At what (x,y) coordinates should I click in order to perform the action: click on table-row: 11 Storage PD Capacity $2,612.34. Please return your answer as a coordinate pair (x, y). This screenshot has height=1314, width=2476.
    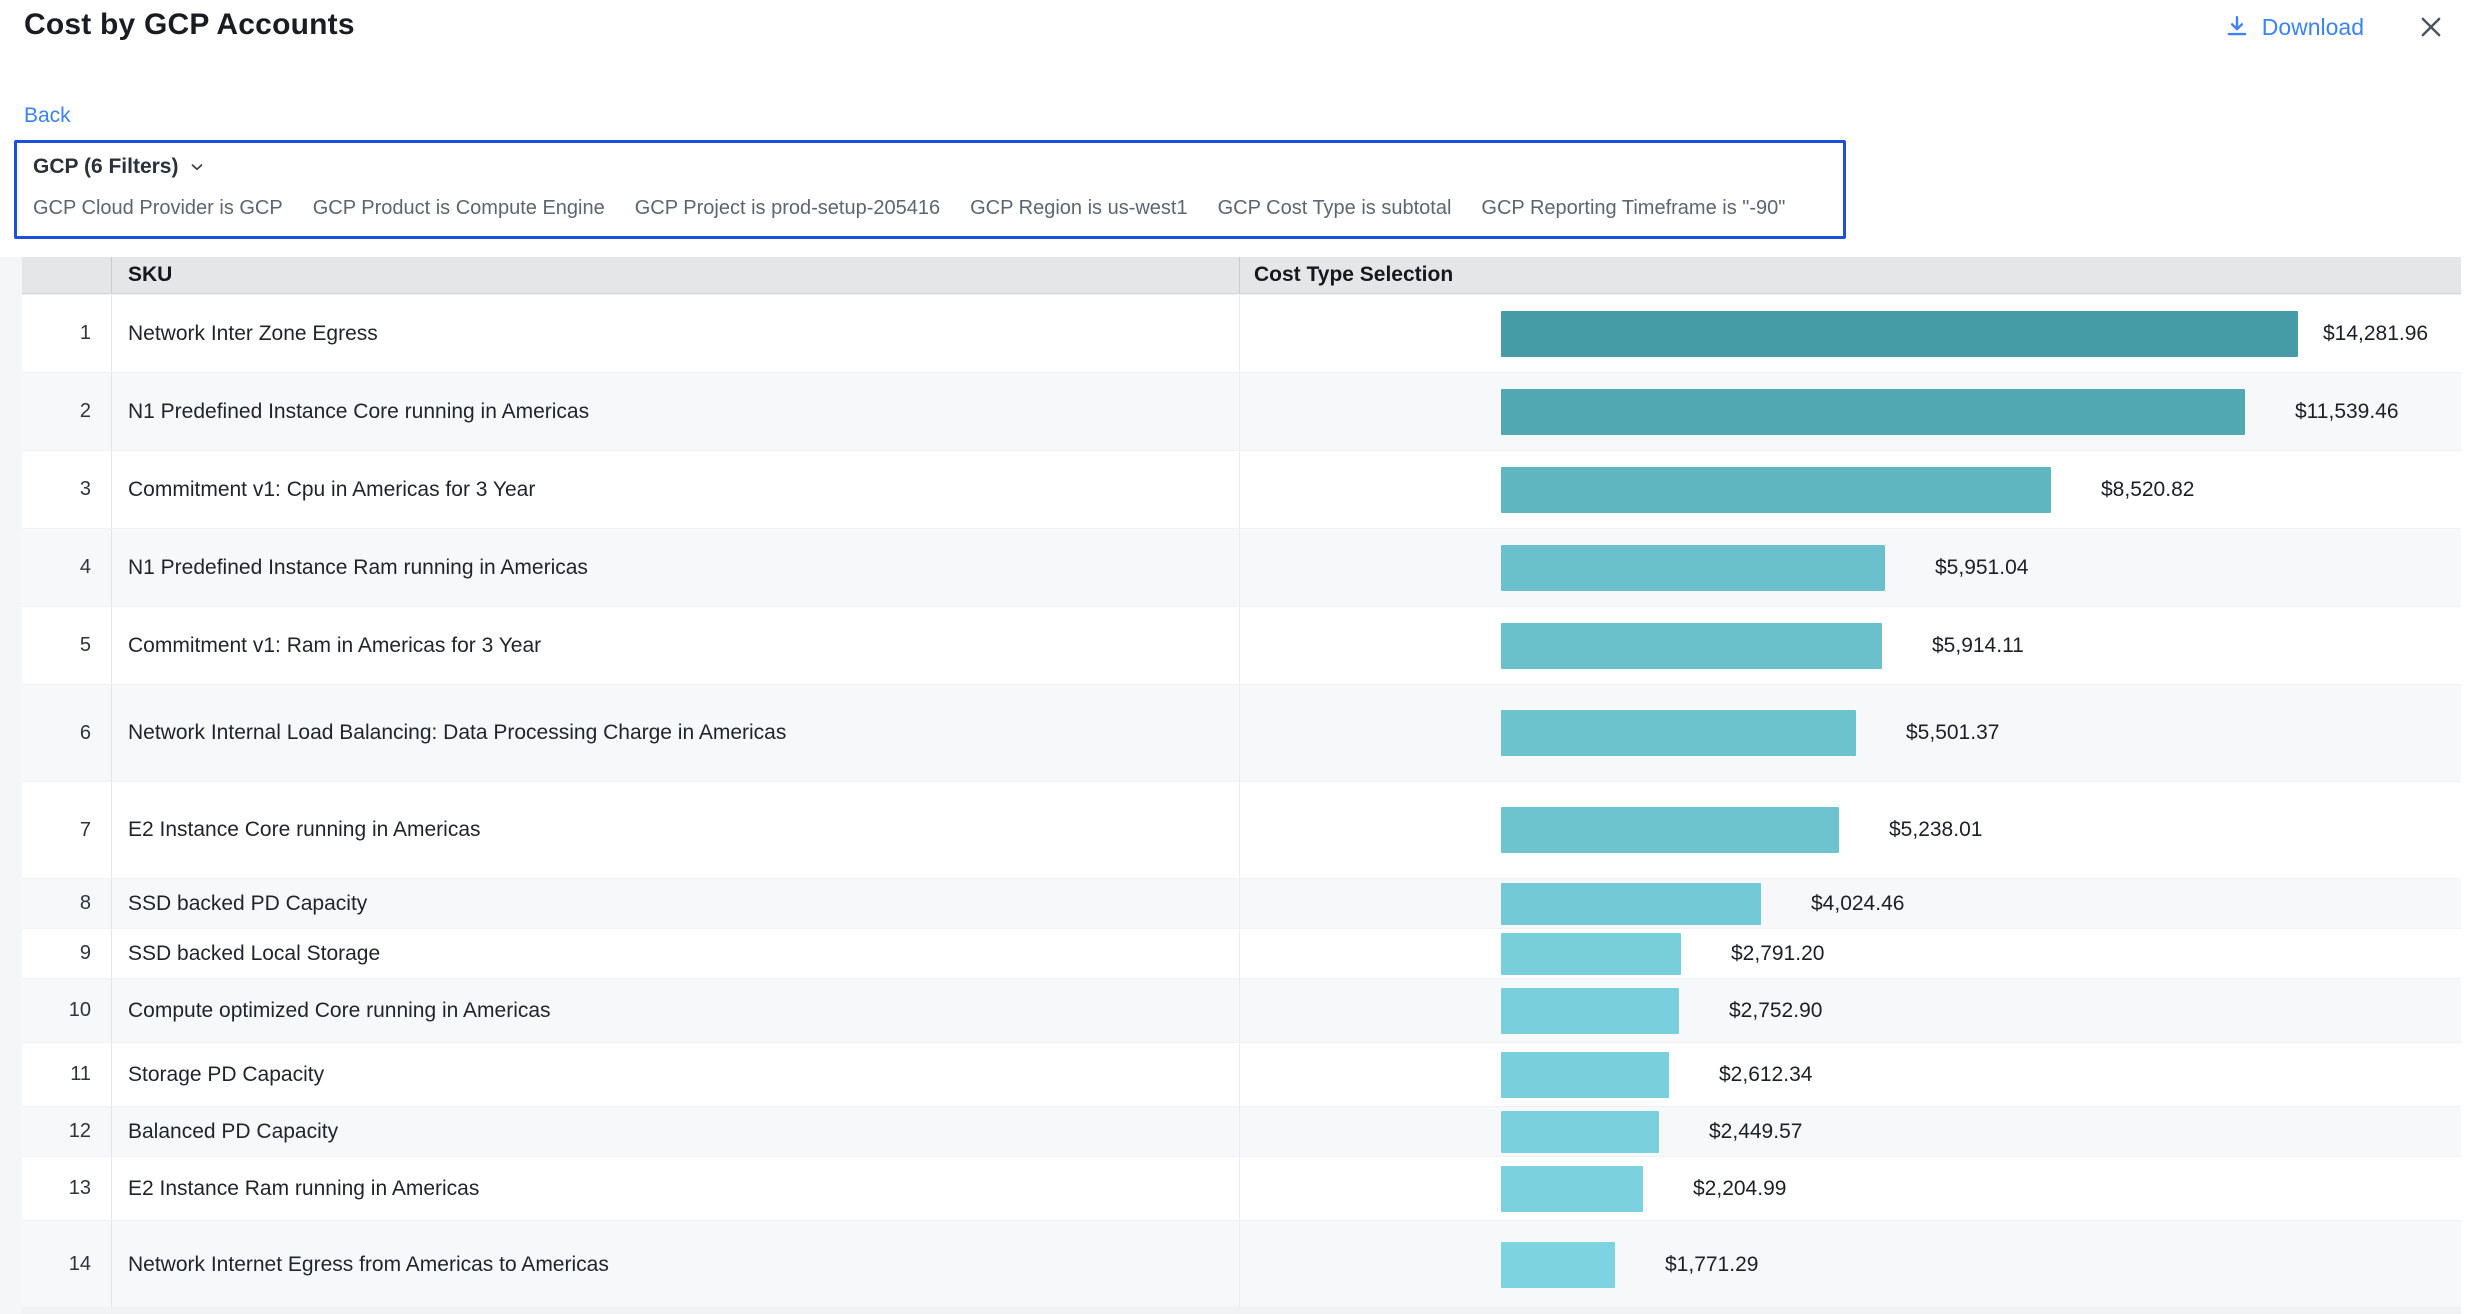
    Looking at the image, I should click on (1241, 1074).